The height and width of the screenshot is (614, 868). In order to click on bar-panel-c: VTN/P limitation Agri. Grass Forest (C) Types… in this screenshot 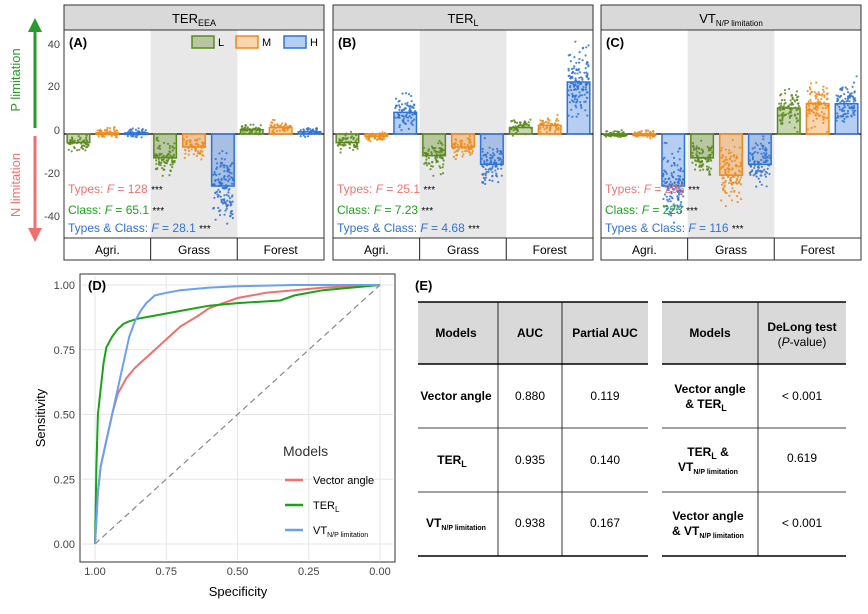, I will do `click(731, 132)`.